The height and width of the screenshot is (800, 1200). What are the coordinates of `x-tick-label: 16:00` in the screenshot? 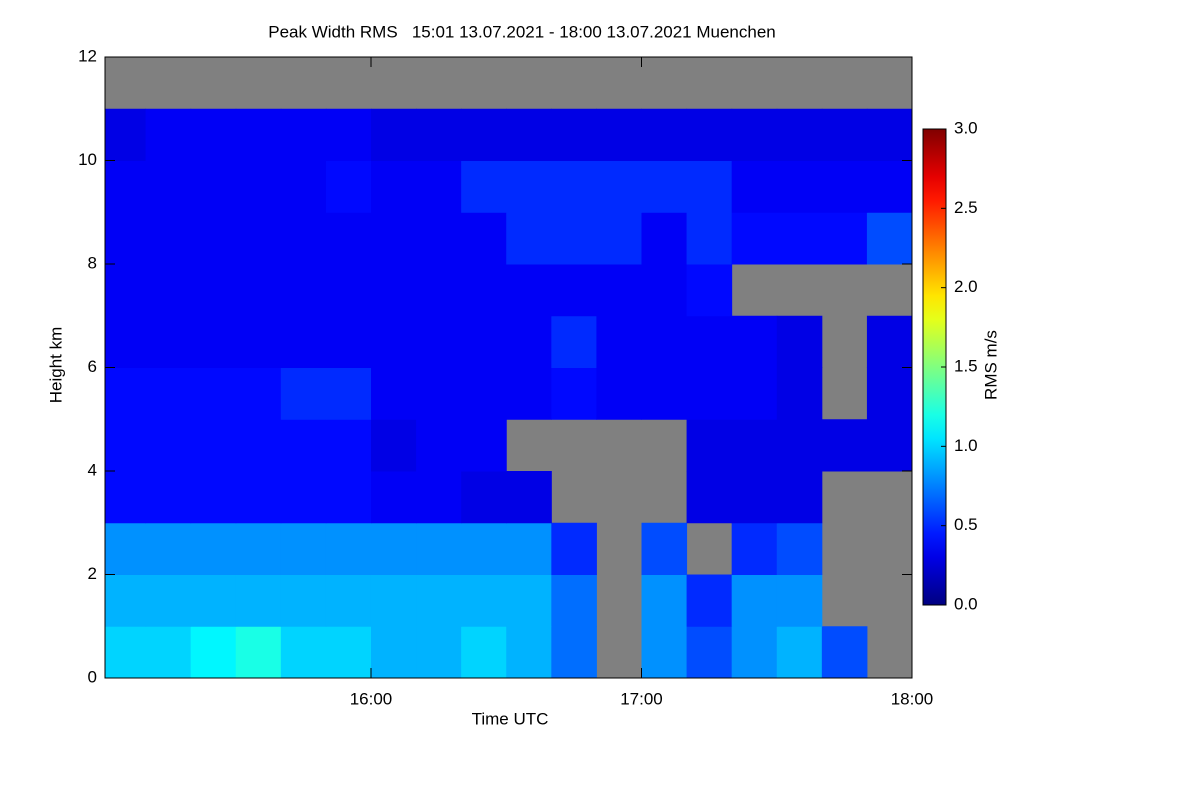 It's located at (371, 698).